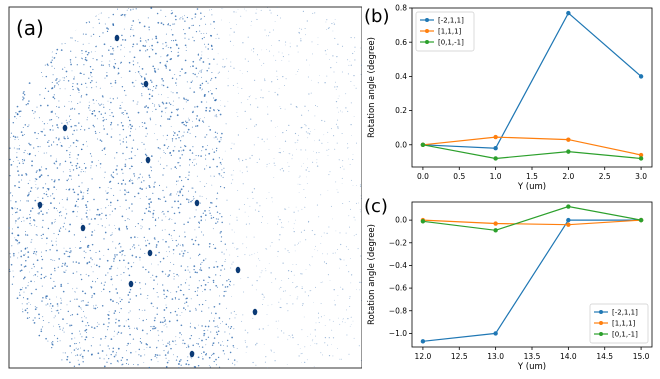 The image size is (660, 379). I want to click on x-axis-label: Y (um), so click(531, 186).